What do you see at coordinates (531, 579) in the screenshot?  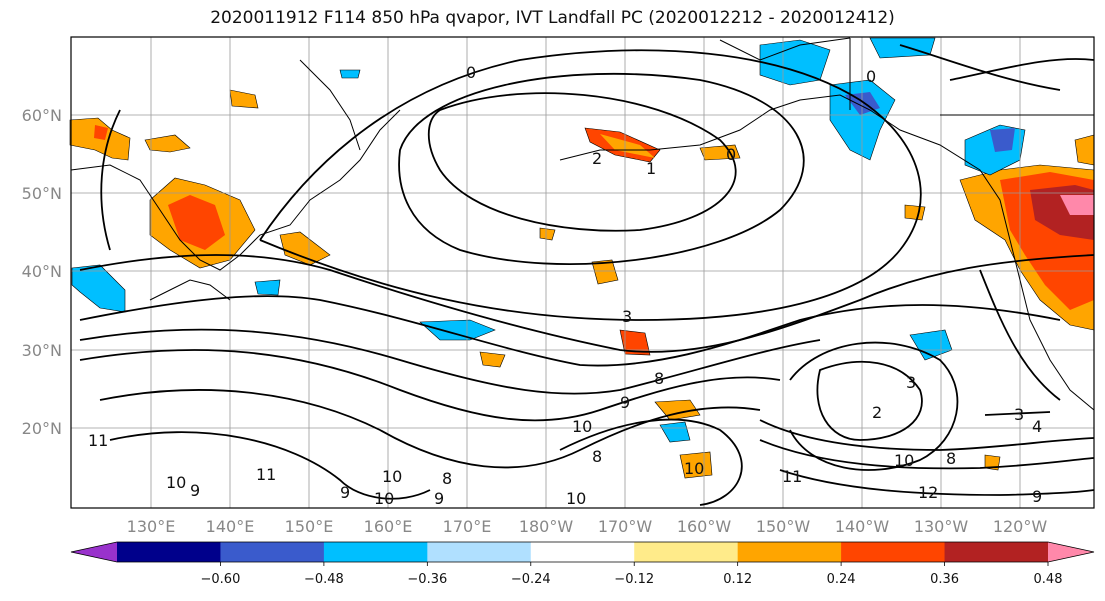 I see `colorbar-tick-label: −0.24` at bounding box center [531, 579].